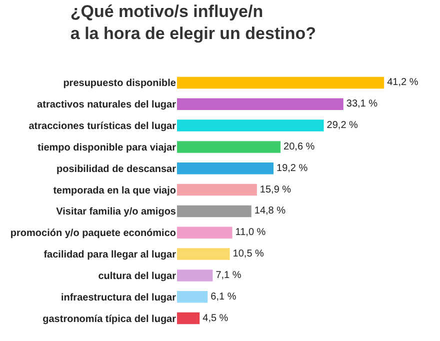 The image size is (440, 341). I want to click on y-tick-label: Visitar familia y/o amigos, so click(116, 212).